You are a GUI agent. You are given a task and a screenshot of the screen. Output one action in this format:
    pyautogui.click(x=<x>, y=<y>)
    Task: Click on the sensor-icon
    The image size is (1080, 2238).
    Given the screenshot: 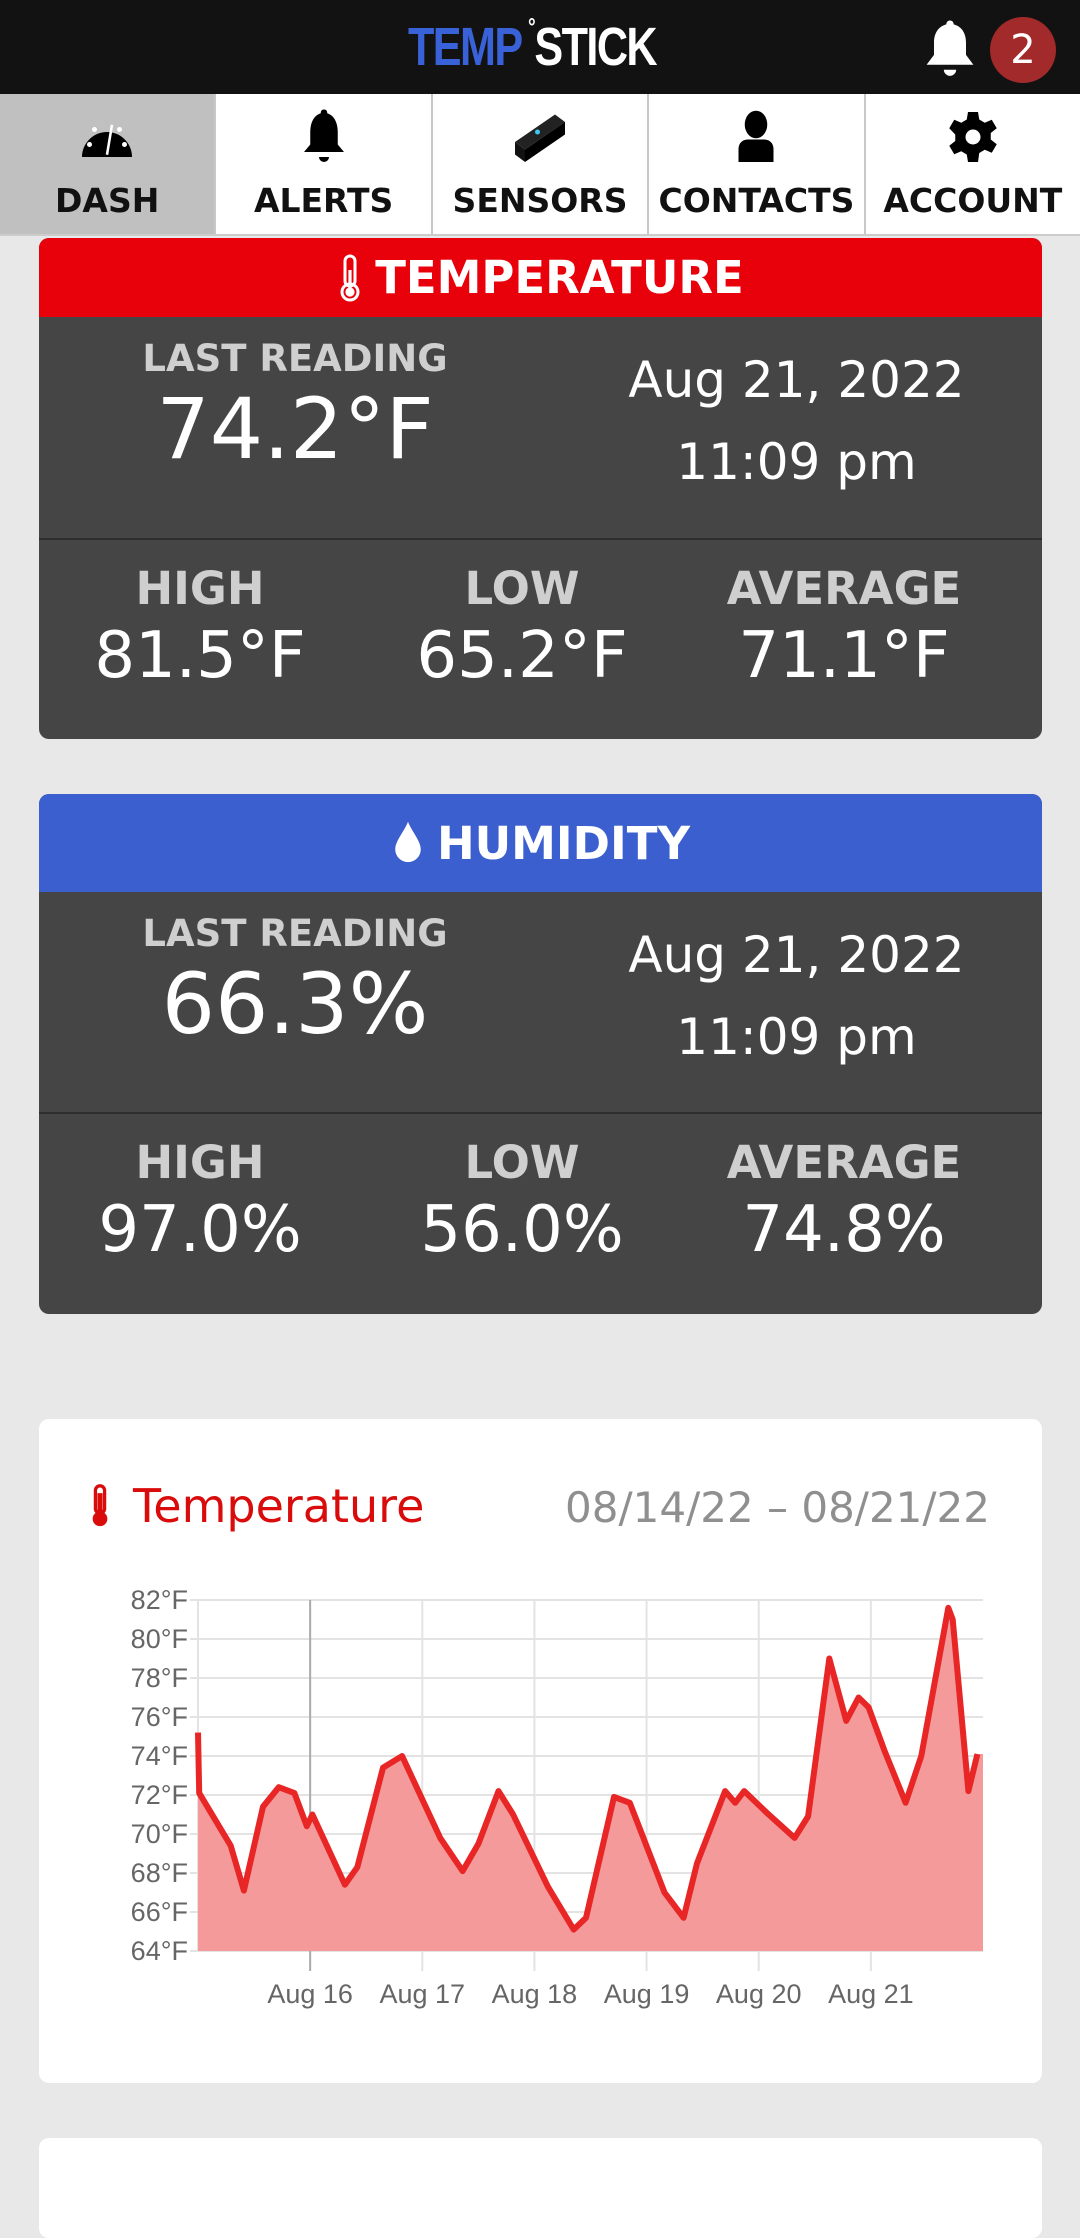 What is the action you would take?
    pyautogui.click(x=540, y=138)
    